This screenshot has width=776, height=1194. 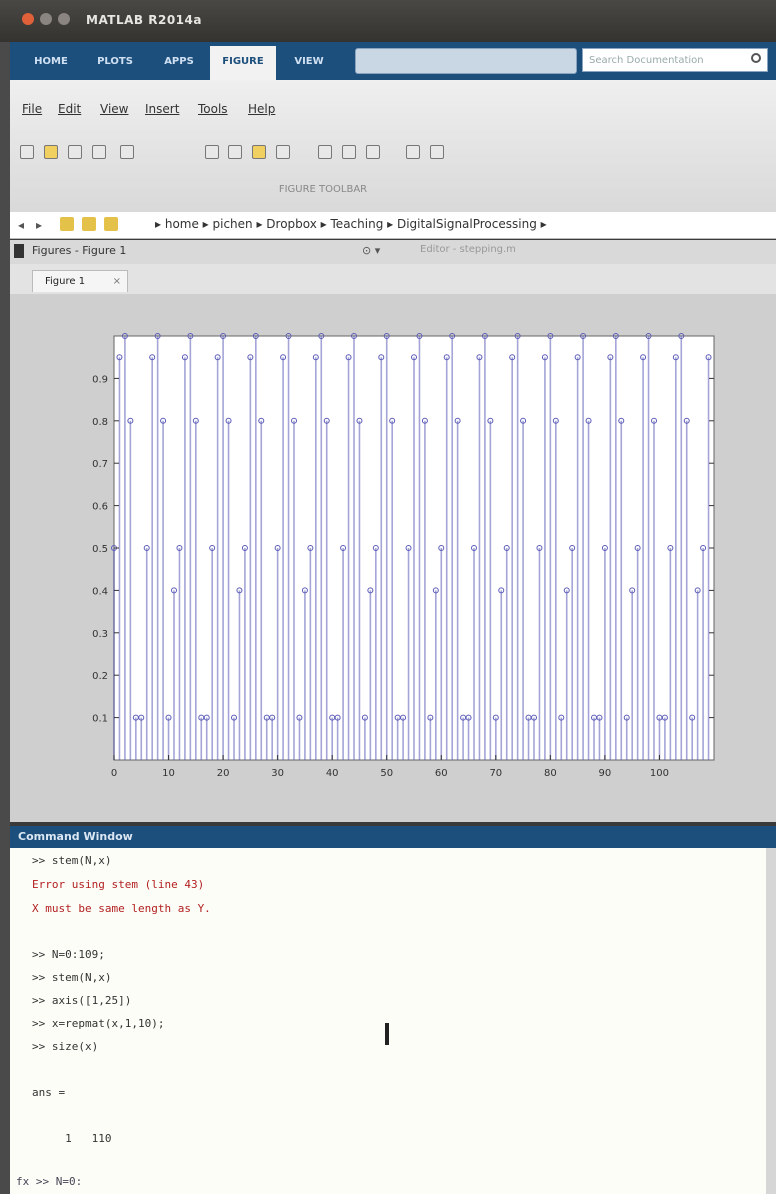 What do you see at coordinates (100, 379) in the screenshot?
I see `y-tick-label: 0.9` at bounding box center [100, 379].